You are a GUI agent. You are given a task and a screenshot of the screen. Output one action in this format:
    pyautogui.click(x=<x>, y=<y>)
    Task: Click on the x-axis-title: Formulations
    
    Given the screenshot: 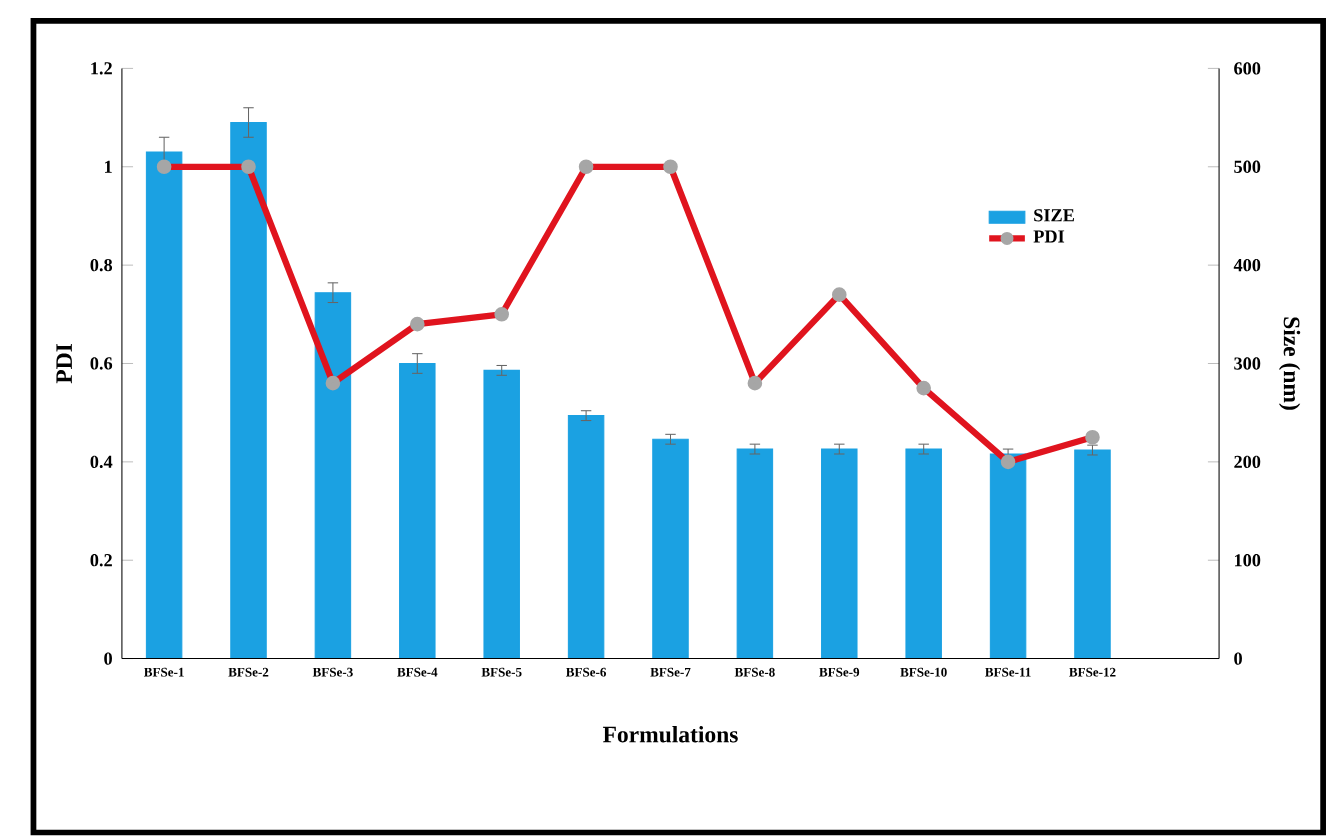 What is the action you would take?
    pyautogui.click(x=670, y=734)
    